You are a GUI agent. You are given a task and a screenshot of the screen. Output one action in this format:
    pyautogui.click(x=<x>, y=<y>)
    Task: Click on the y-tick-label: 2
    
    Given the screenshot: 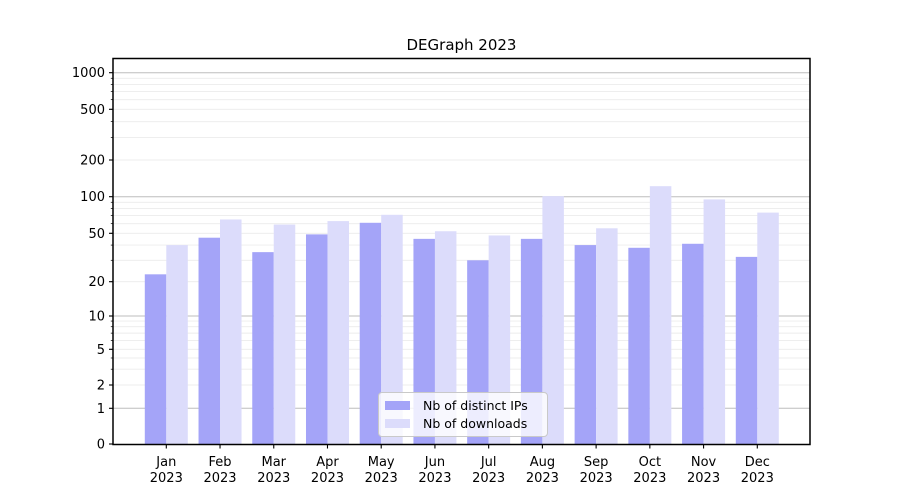 What is the action you would take?
    pyautogui.click(x=101, y=386)
    